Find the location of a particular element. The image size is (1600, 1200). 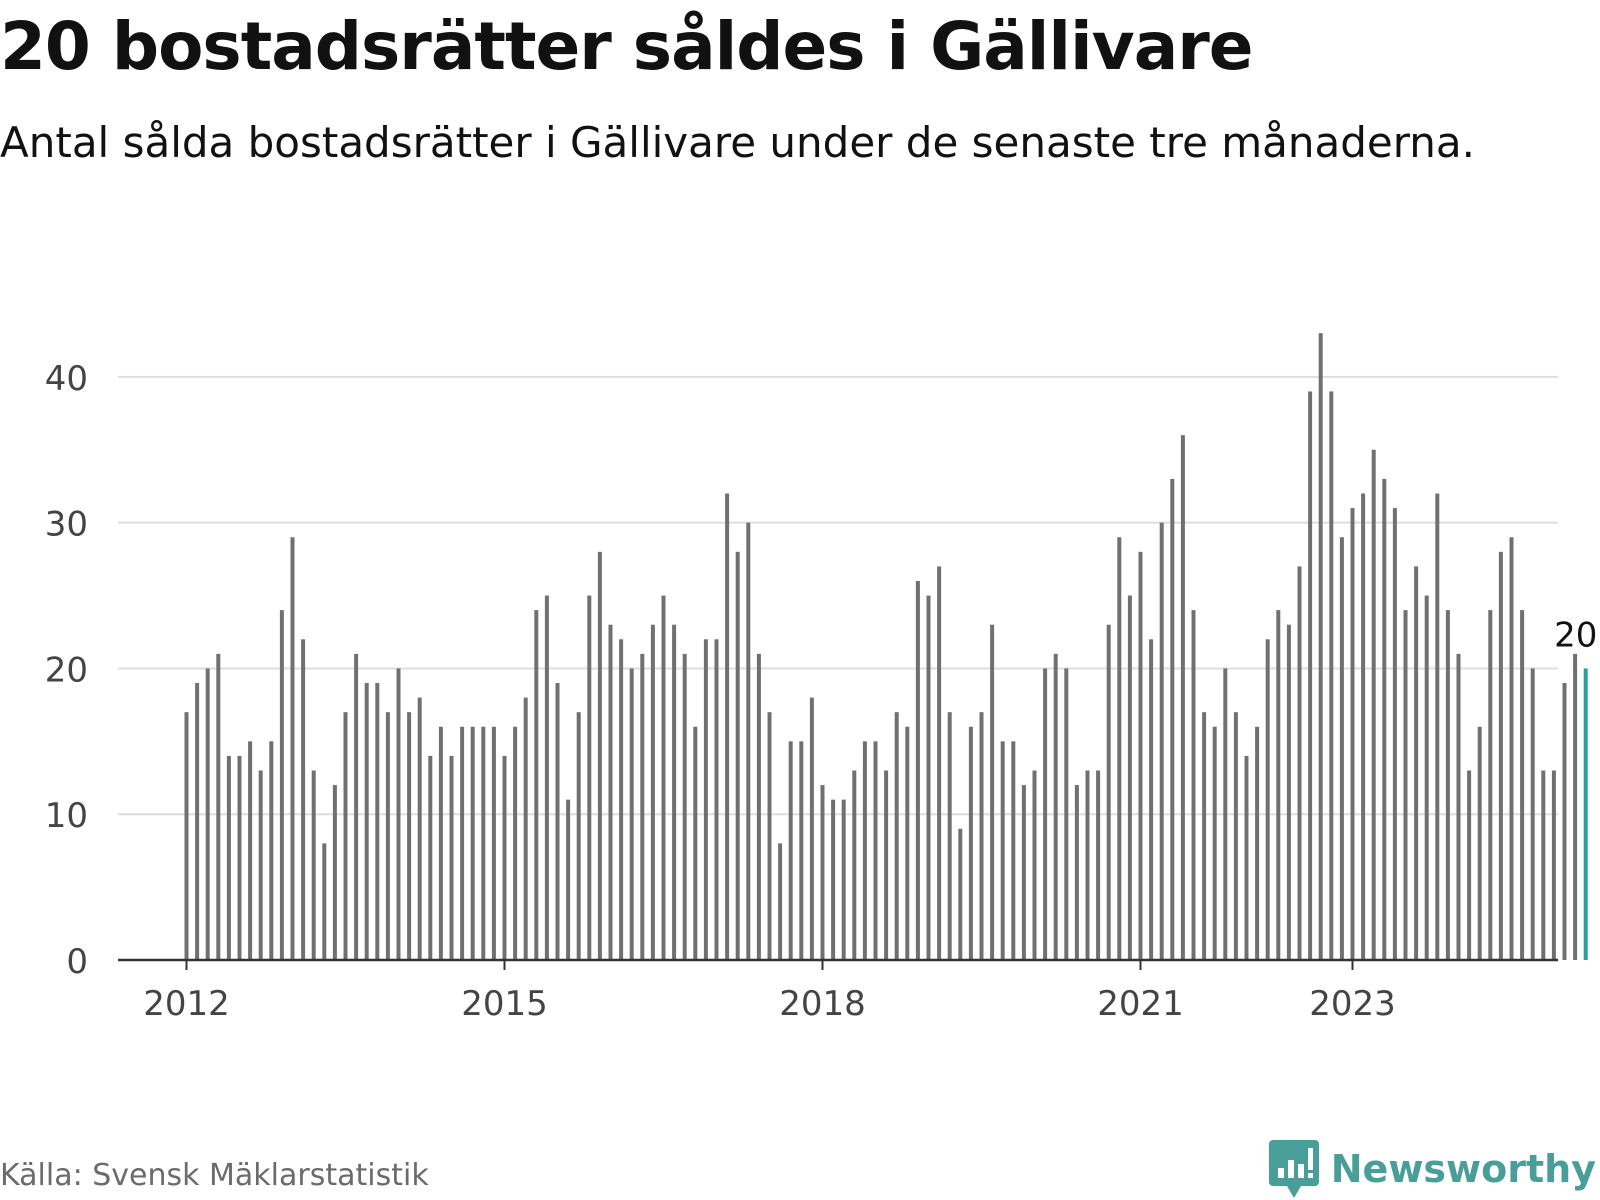

y-tick-label: 20 is located at coordinates (66, 670).